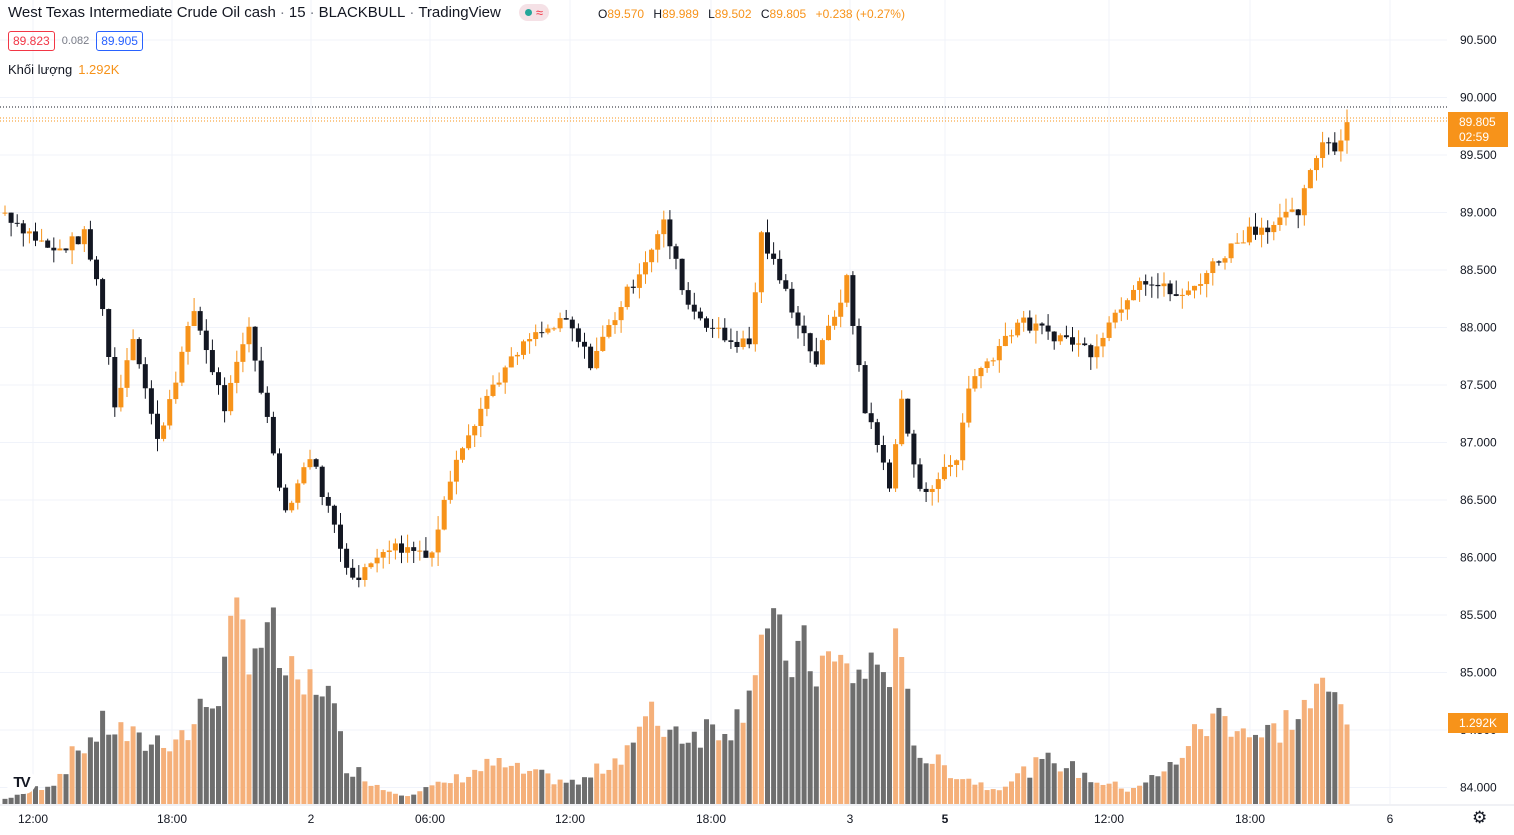 The image size is (1514, 835). I want to click on price-tick-label: 86.000, so click(1478, 558).